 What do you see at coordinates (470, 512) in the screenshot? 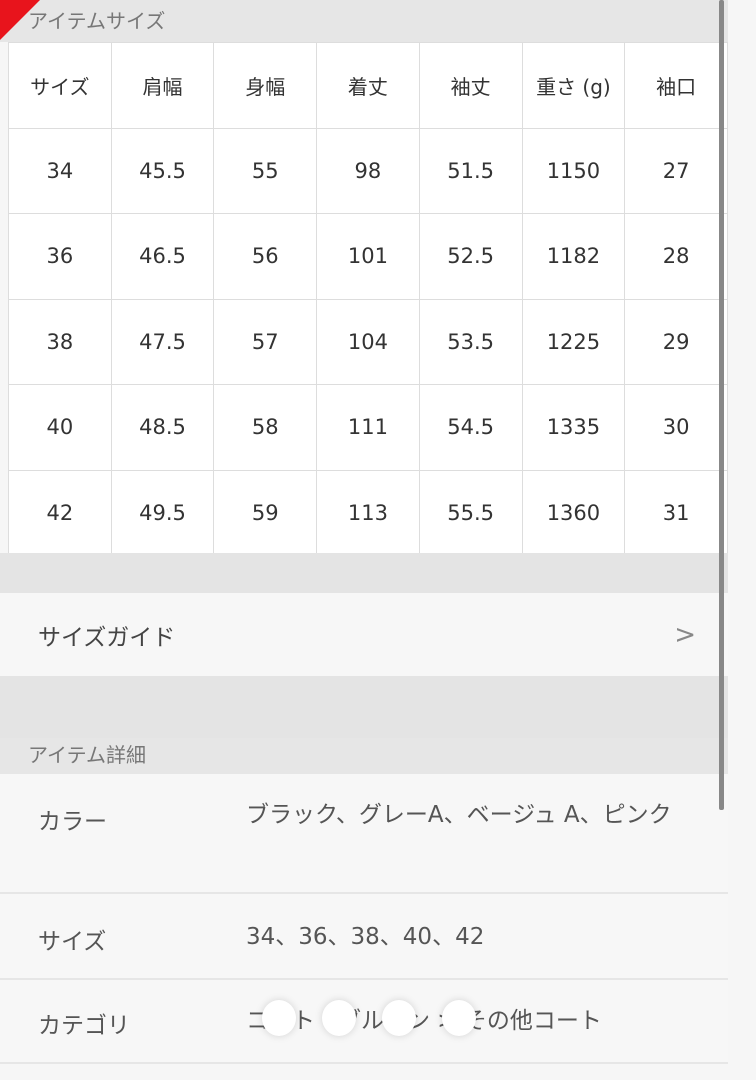
I see `table-cell: 55.5` at bounding box center [470, 512].